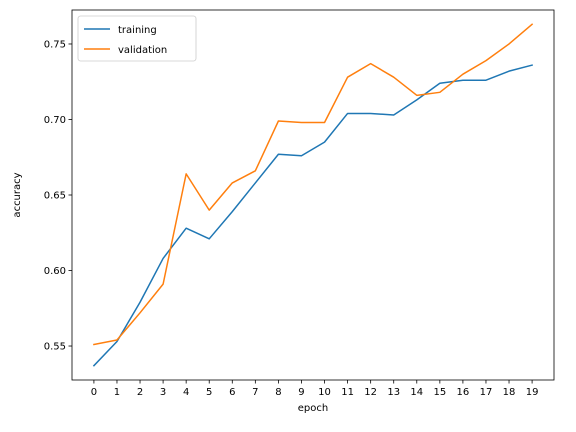 The height and width of the screenshot is (432, 576). Describe the element at coordinates (315, 389) in the screenshot. I see `x-axis: 0 1 2 3 4 5 6 7 8 9 10 11 12 13 14 15 16 17 18 19` at that location.